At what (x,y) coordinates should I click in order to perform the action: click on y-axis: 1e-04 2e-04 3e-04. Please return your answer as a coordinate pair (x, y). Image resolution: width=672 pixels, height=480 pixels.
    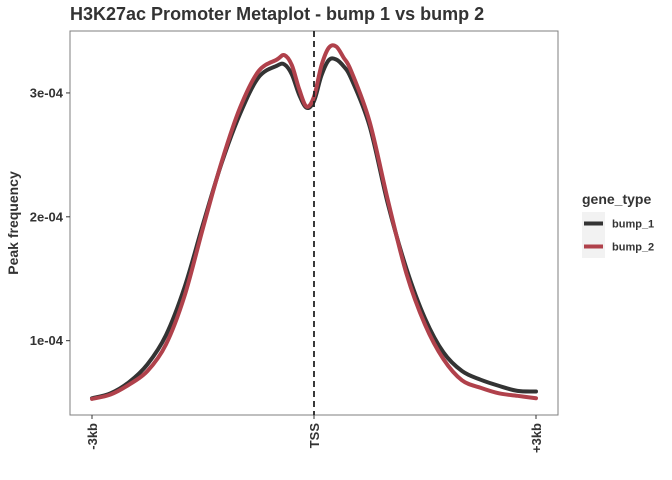
    Looking at the image, I should click on (50, 216).